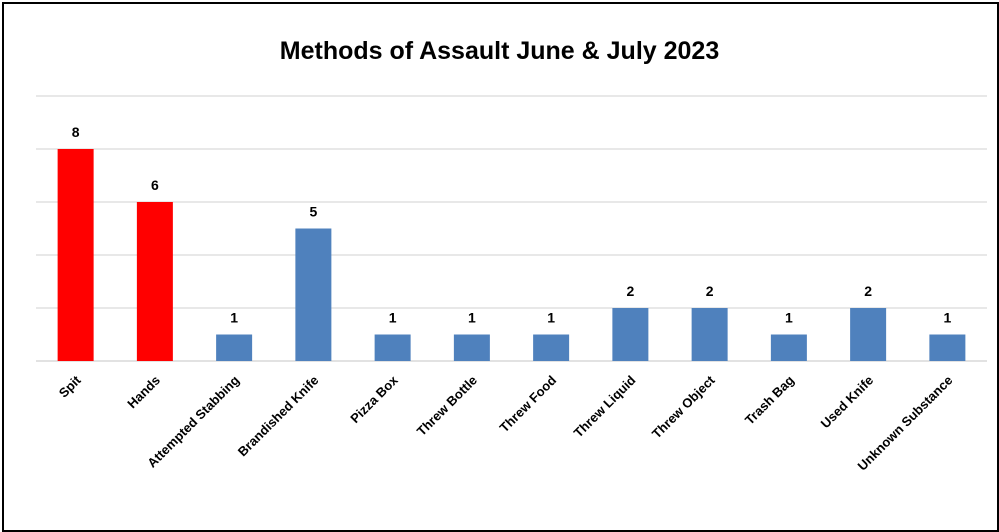 This screenshot has height=532, width=999. Describe the element at coordinates (392, 347) in the screenshot. I see `bar-pizza-box` at that location.